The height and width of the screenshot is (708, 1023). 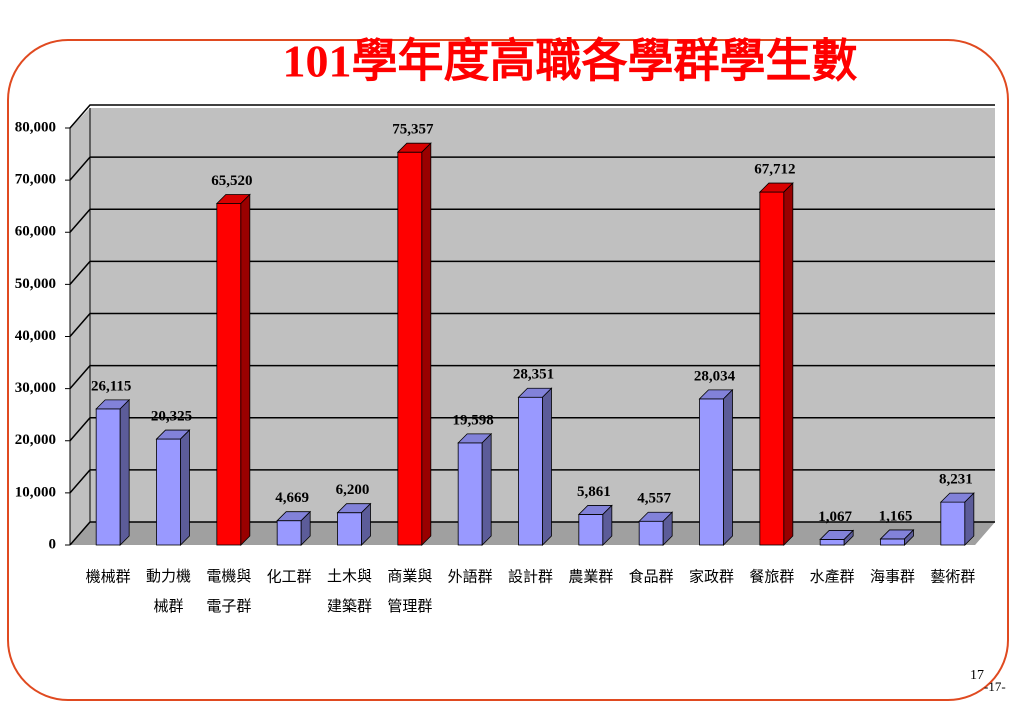 I want to click on x-tick-label: 食品群, so click(x=651, y=576).